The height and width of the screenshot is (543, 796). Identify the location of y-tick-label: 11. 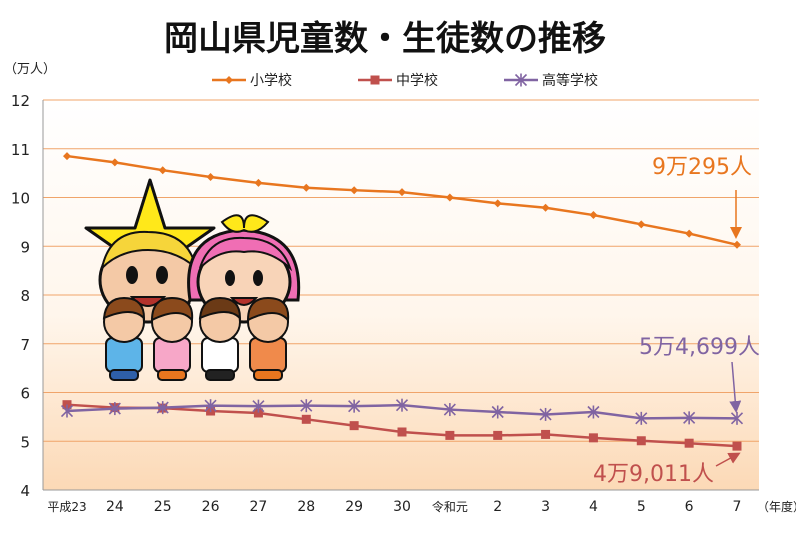
(20, 150).